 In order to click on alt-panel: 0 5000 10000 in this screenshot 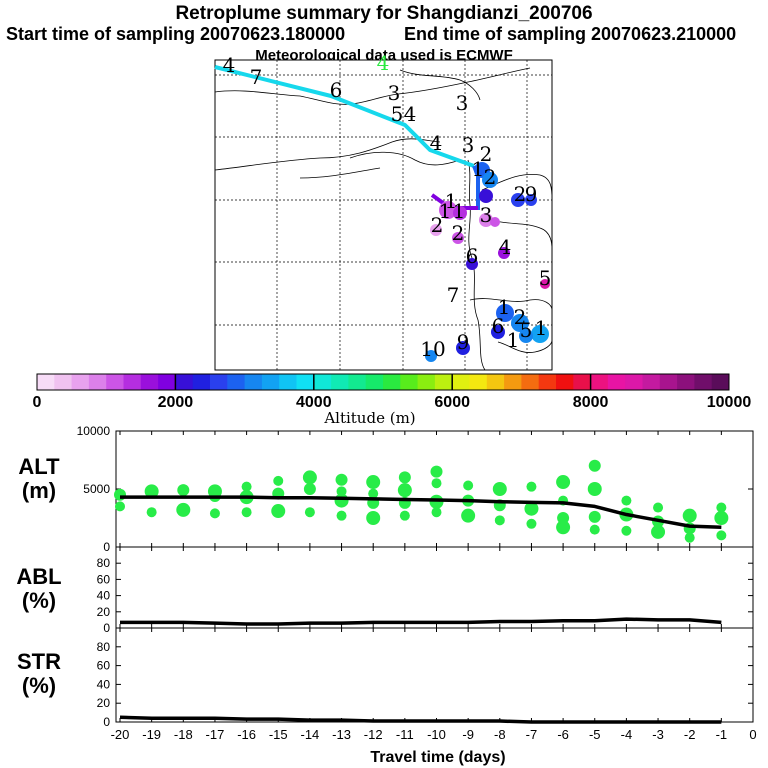, I will do `click(415, 489)`.